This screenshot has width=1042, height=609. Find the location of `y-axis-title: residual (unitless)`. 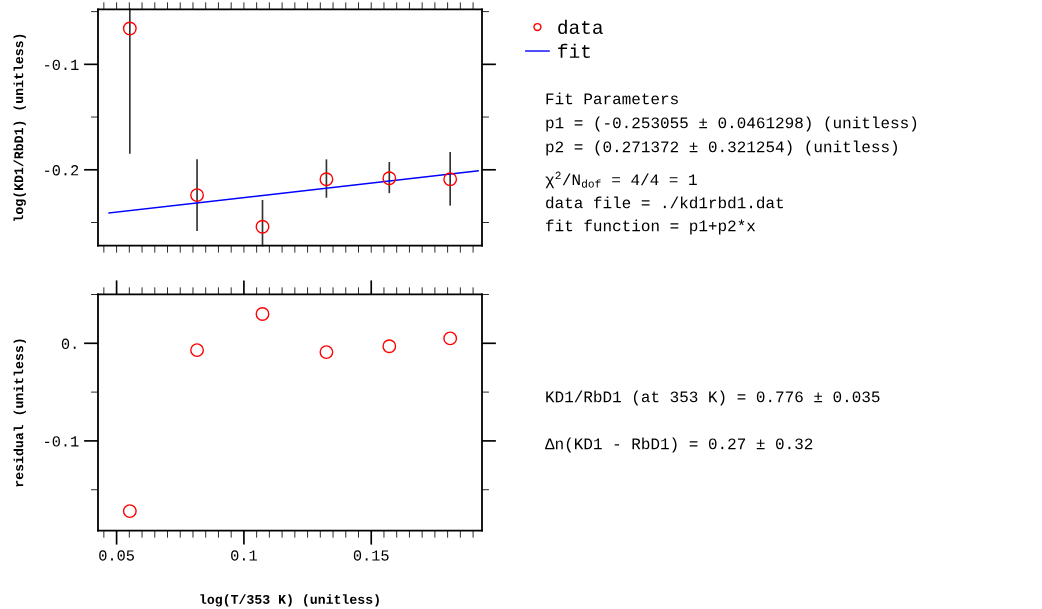

y-axis-title: residual (unitless) is located at coordinates (19, 413).